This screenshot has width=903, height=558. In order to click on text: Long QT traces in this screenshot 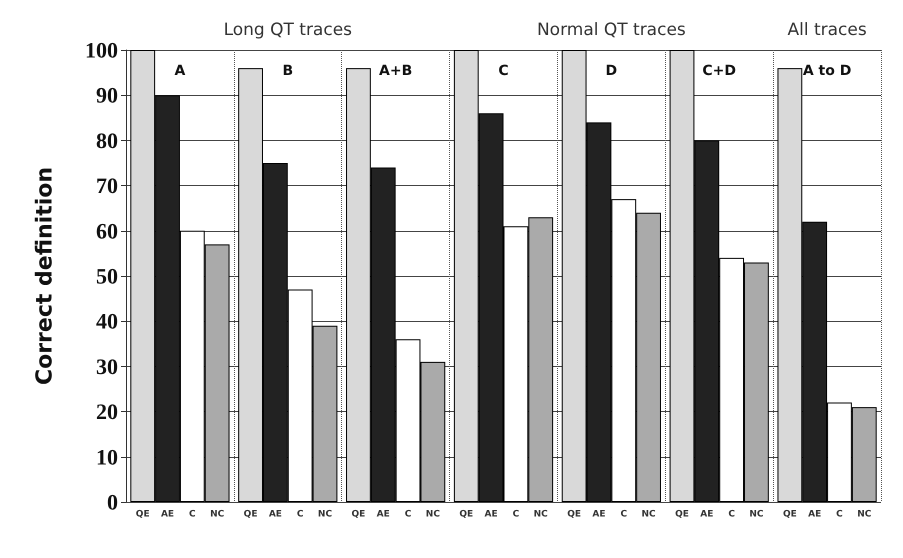, I will do `click(288, 30)`.